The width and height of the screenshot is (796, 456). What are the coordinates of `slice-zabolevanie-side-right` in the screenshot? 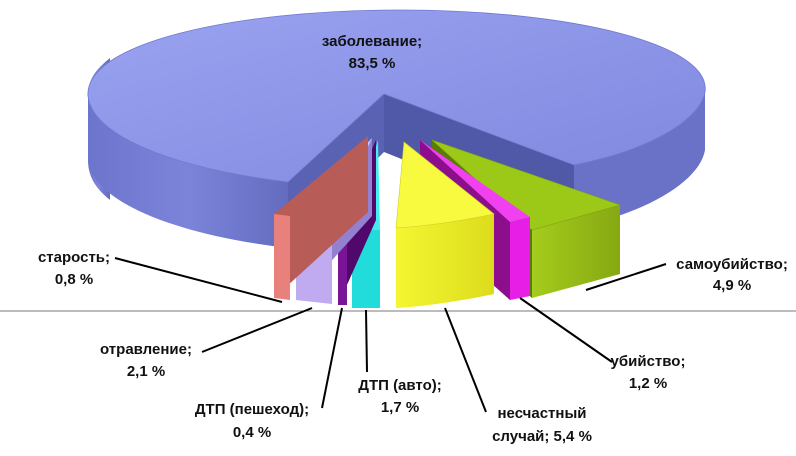 It's located at (639, 160).